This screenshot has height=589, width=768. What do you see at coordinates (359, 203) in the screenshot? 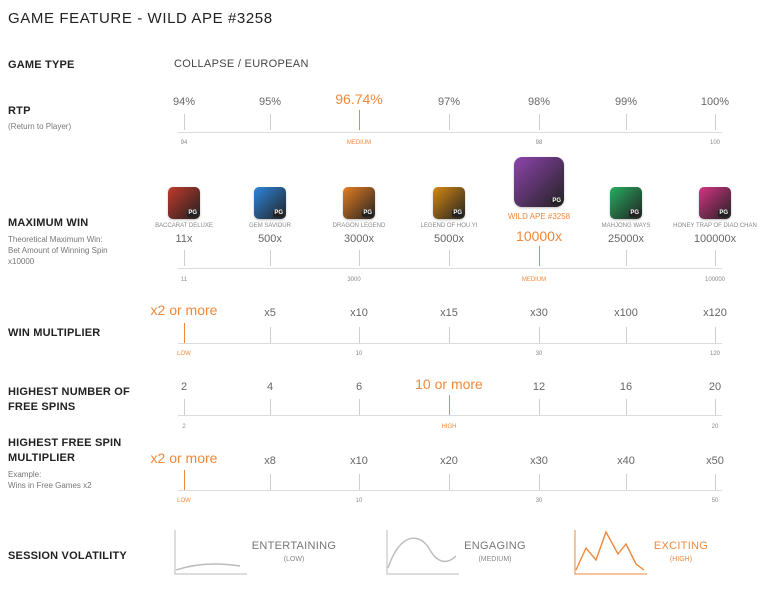
I see `dragon-legend-icon: PG` at bounding box center [359, 203].